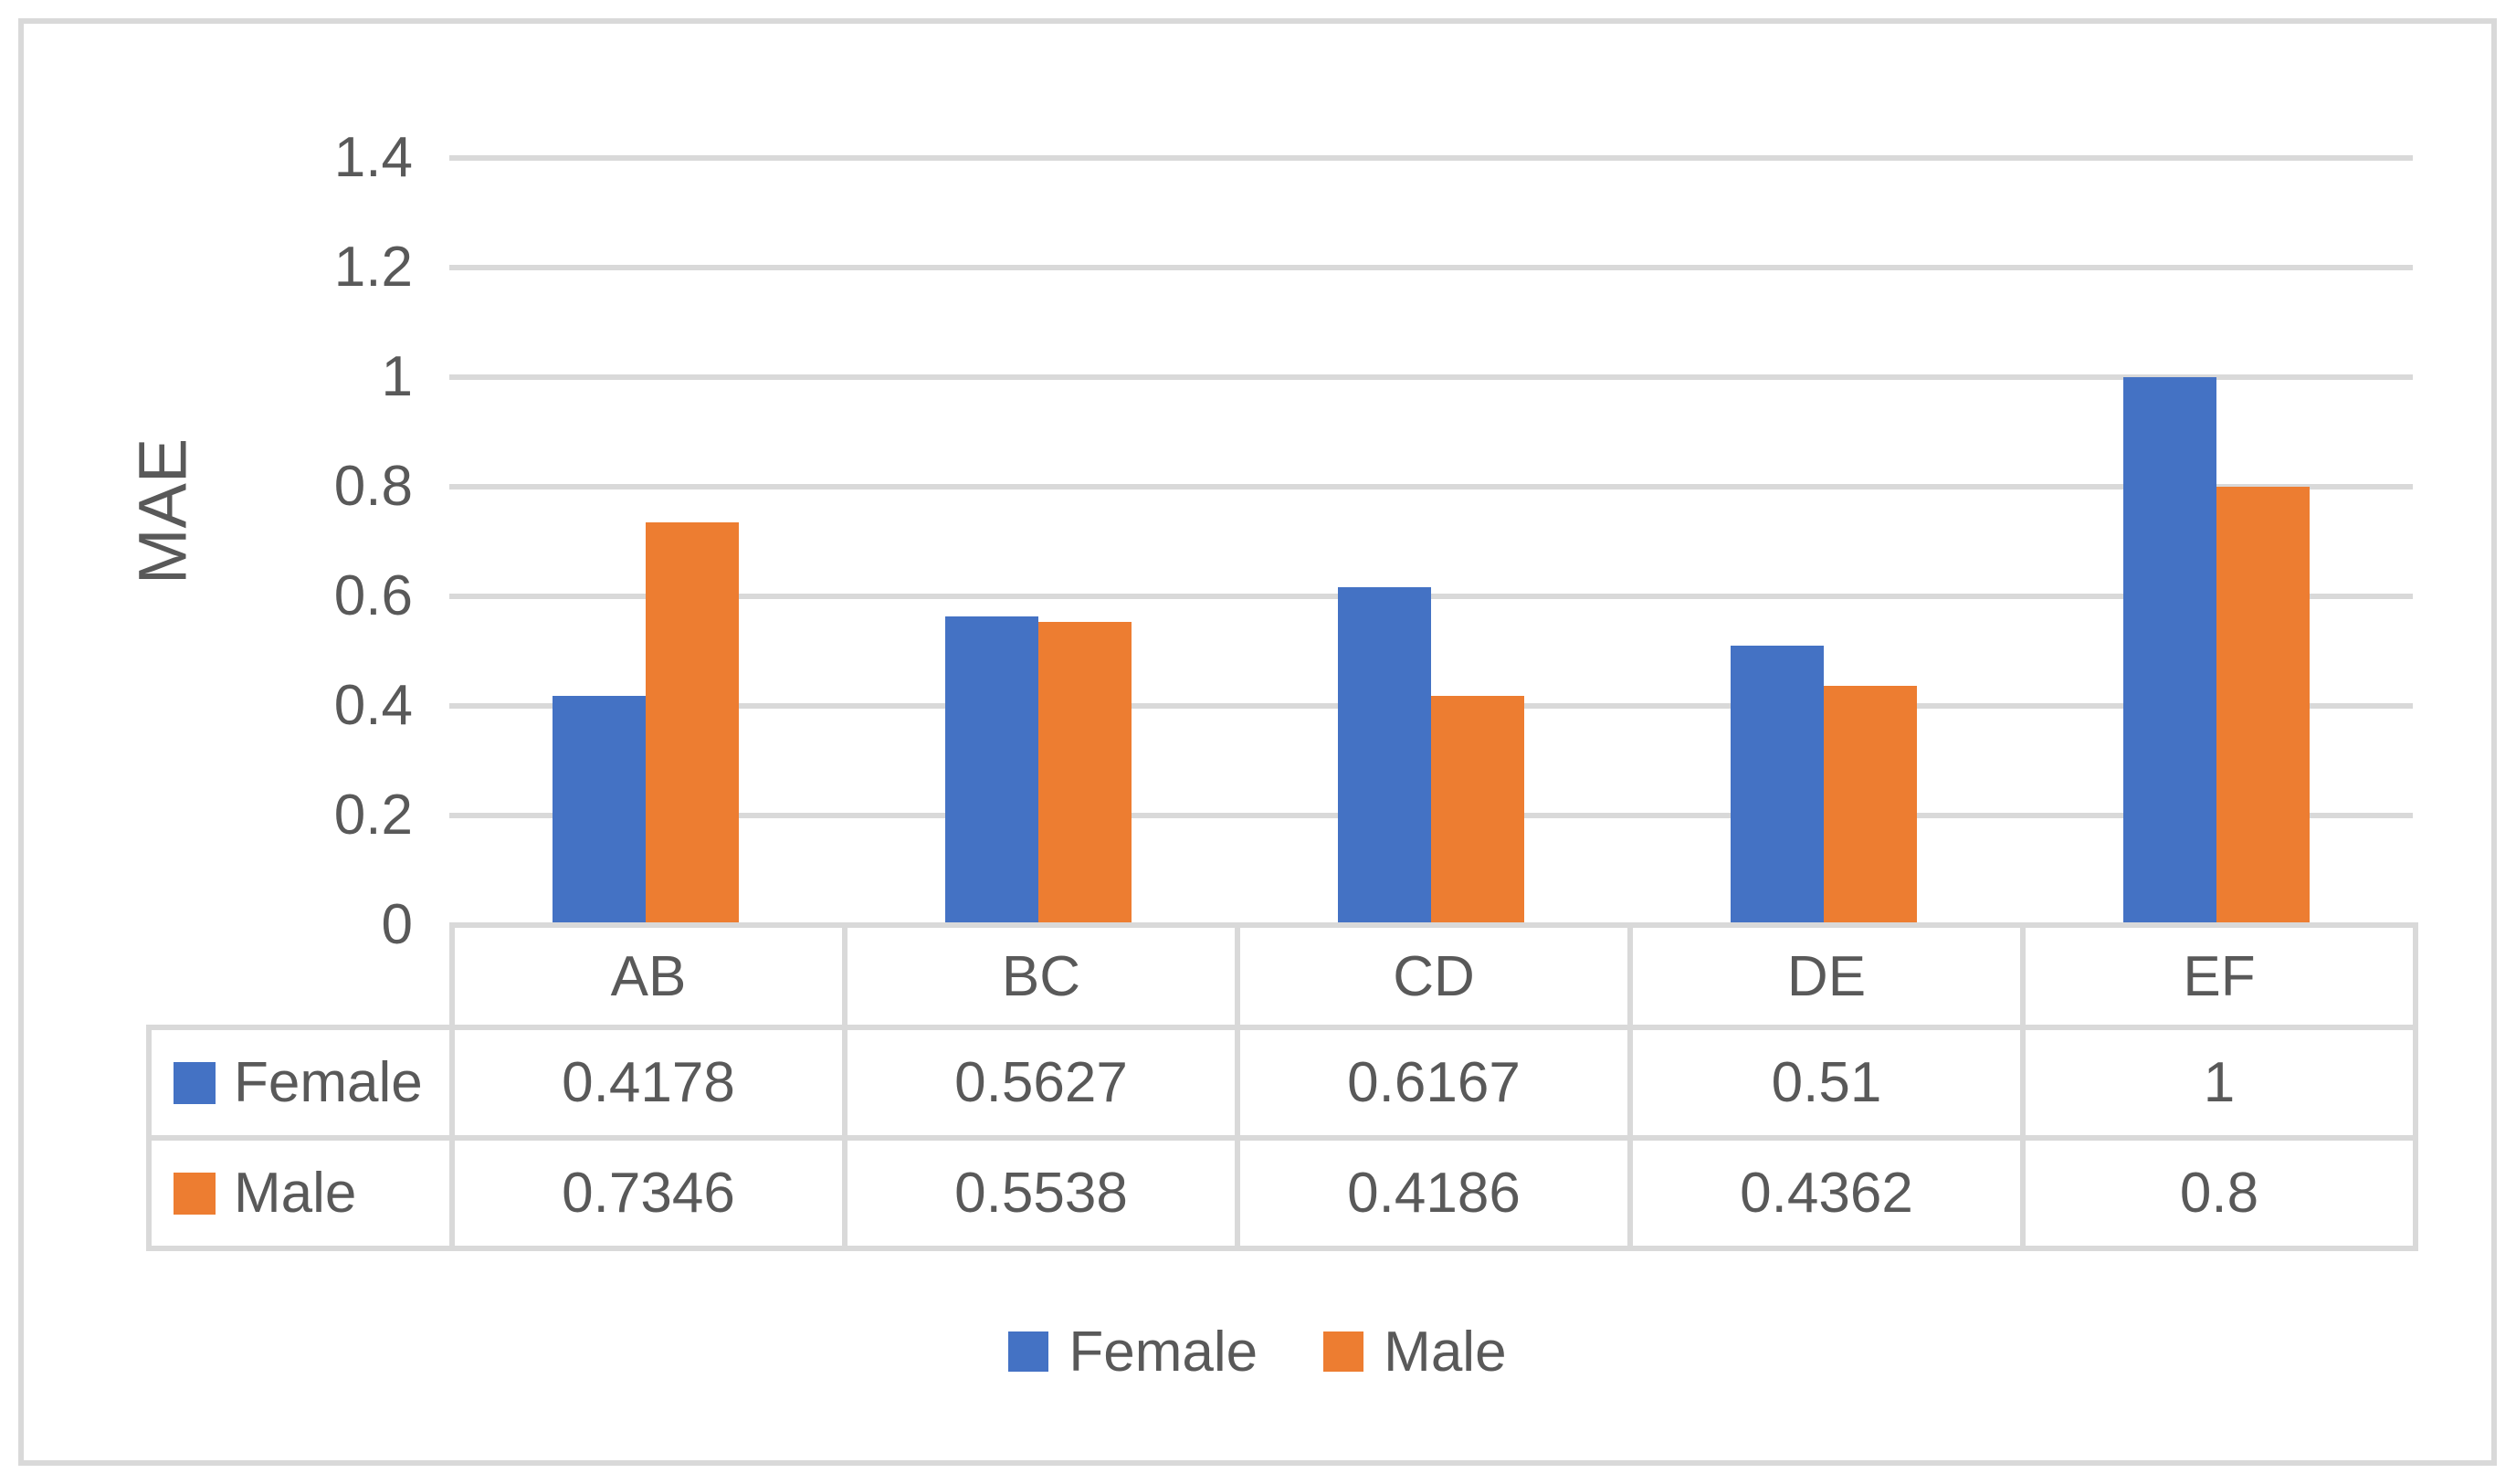 This screenshot has height=1484, width=2516. I want to click on table-header-cell-ef: EF, so click(2219, 976).